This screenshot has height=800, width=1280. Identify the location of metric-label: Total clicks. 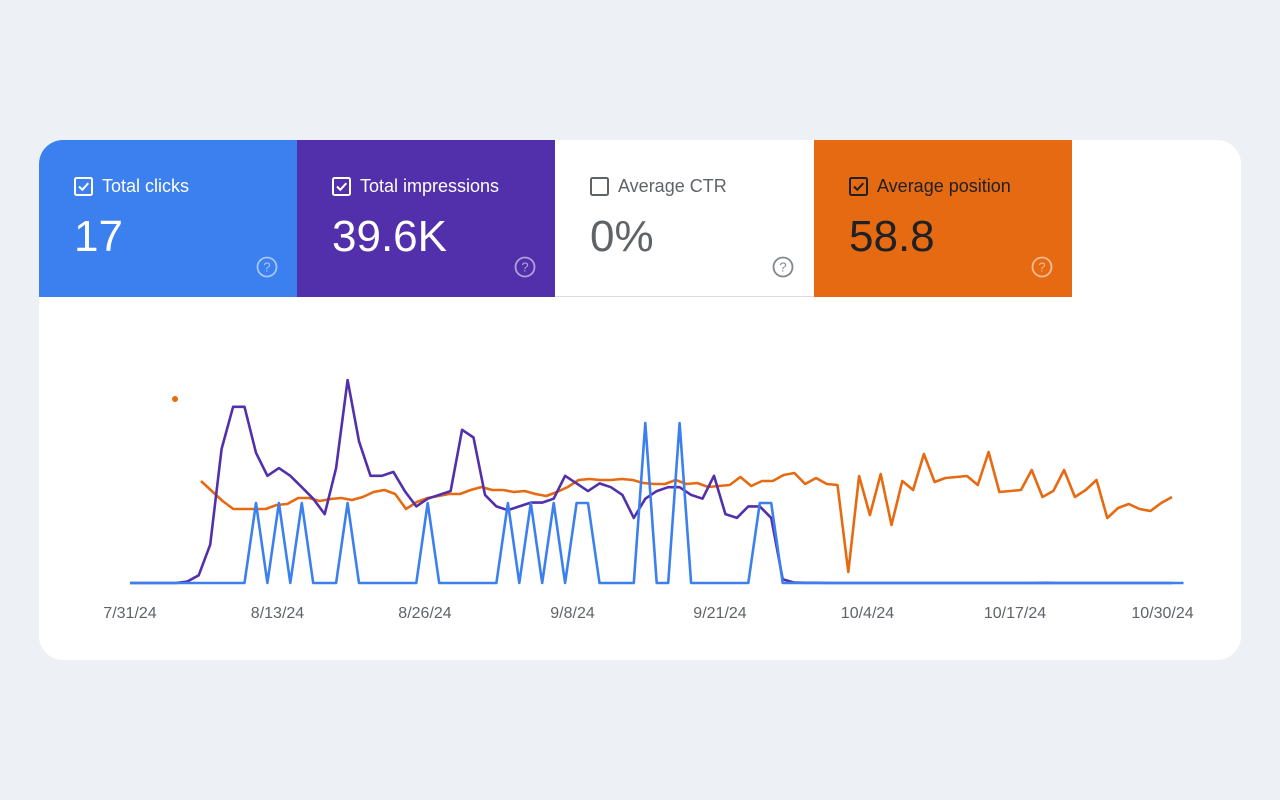
(146, 186).